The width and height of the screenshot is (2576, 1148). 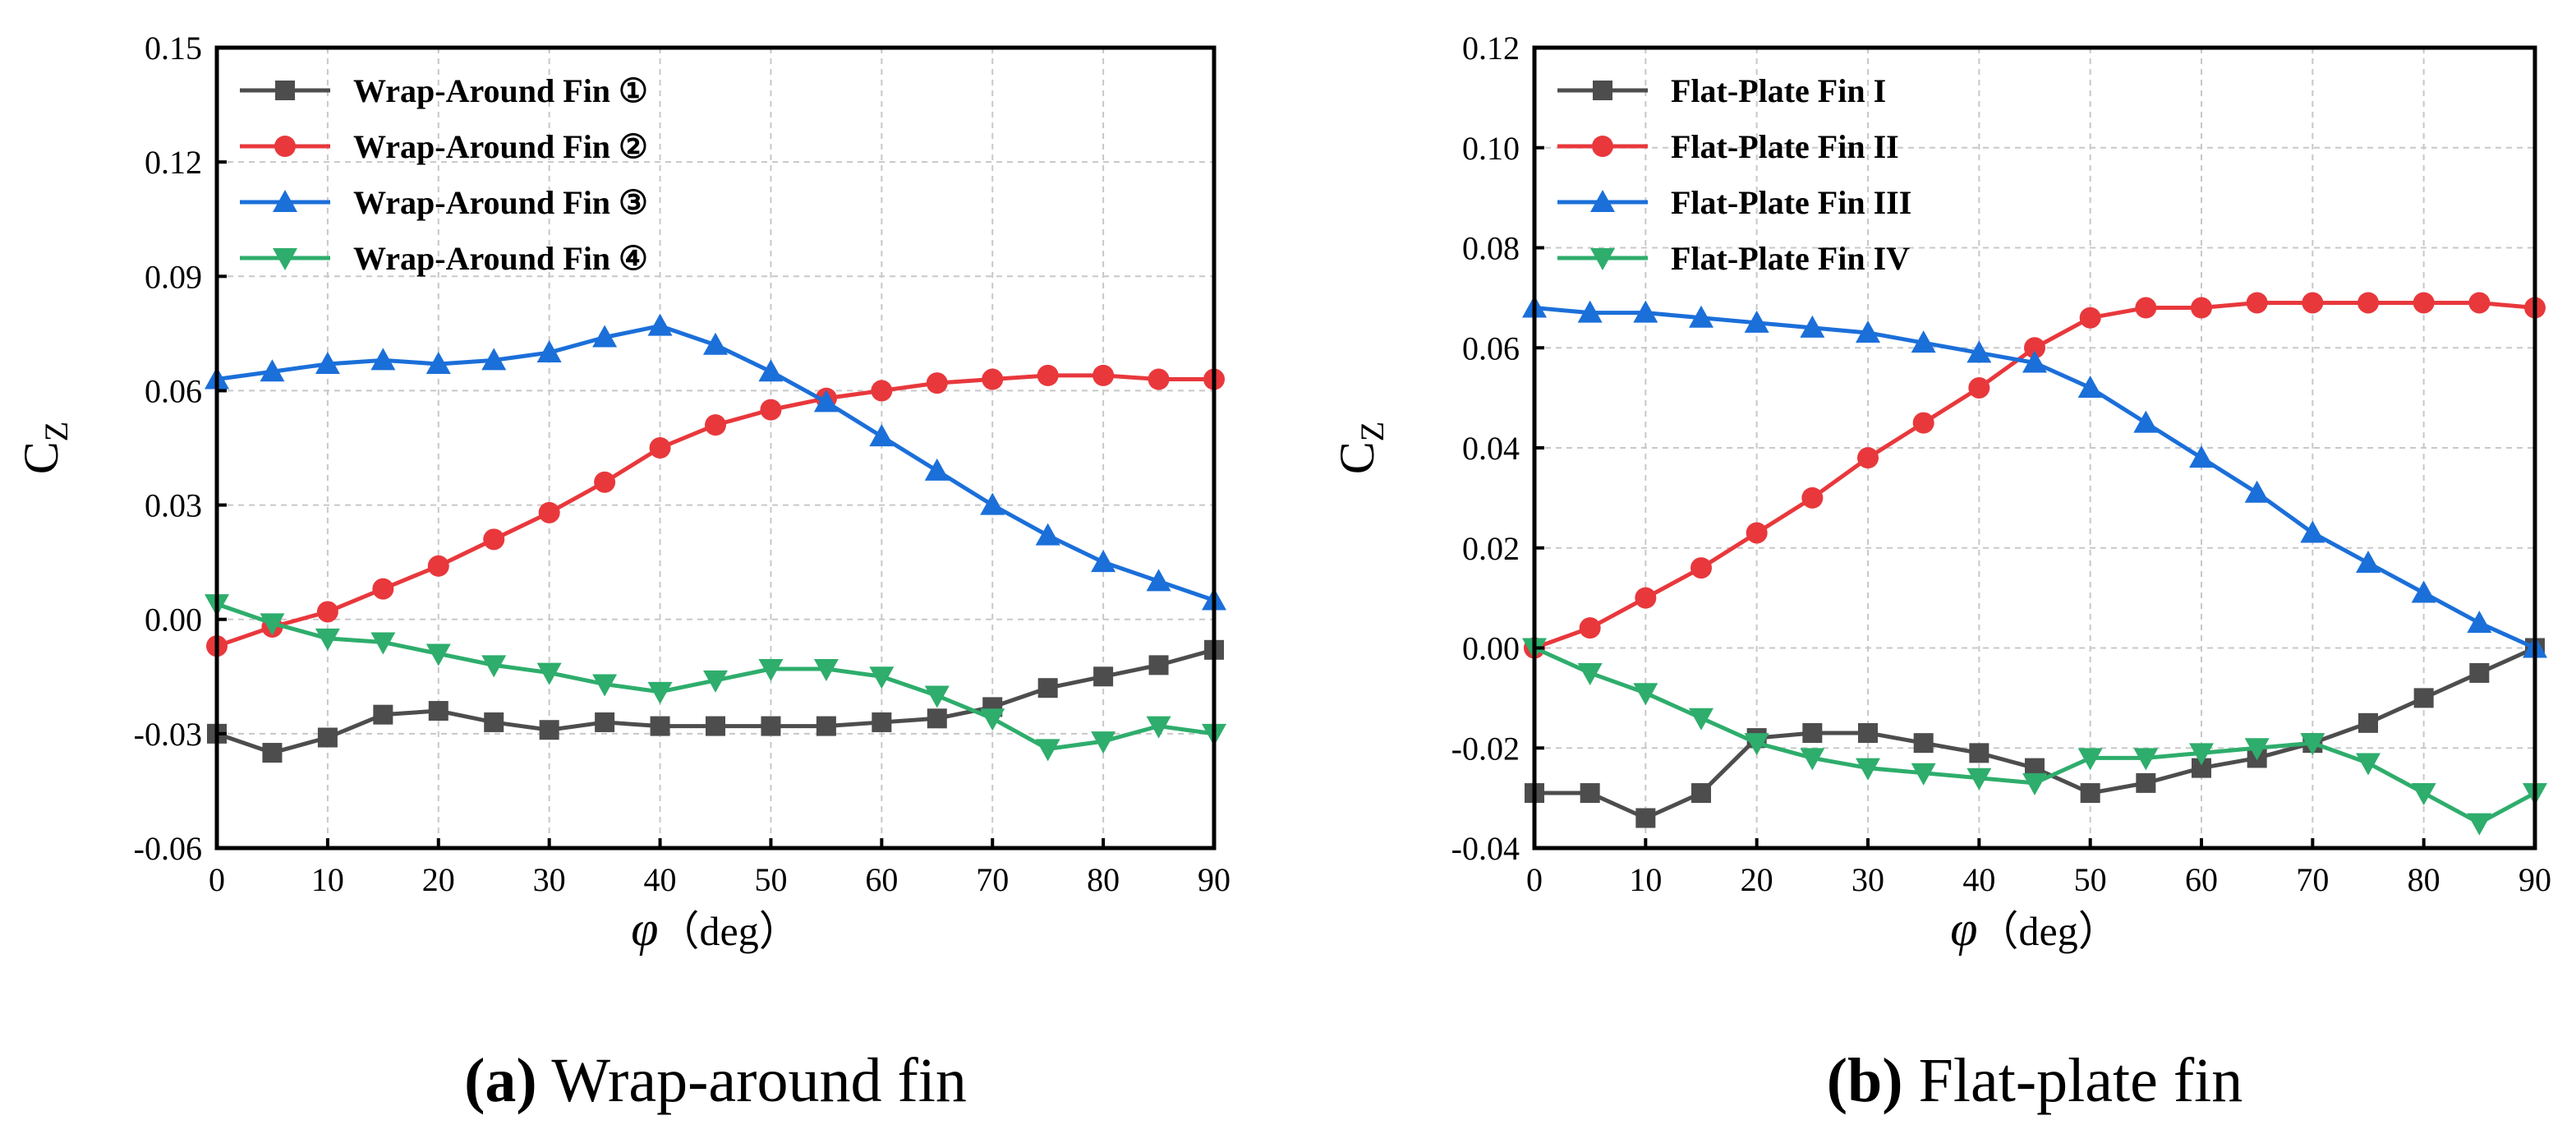 What do you see at coordinates (1865, 1080) in the screenshot?
I see `caption-letter: (b)` at bounding box center [1865, 1080].